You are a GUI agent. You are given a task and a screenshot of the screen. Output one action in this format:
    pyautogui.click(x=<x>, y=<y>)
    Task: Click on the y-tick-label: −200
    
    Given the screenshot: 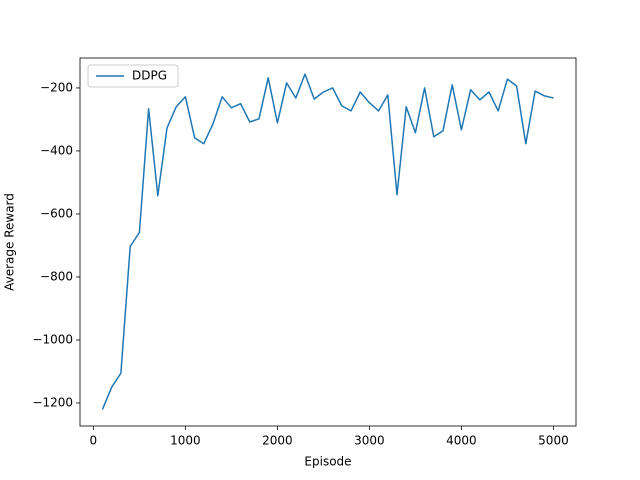 What is the action you would take?
    pyautogui.click(x=56, y=87)
    